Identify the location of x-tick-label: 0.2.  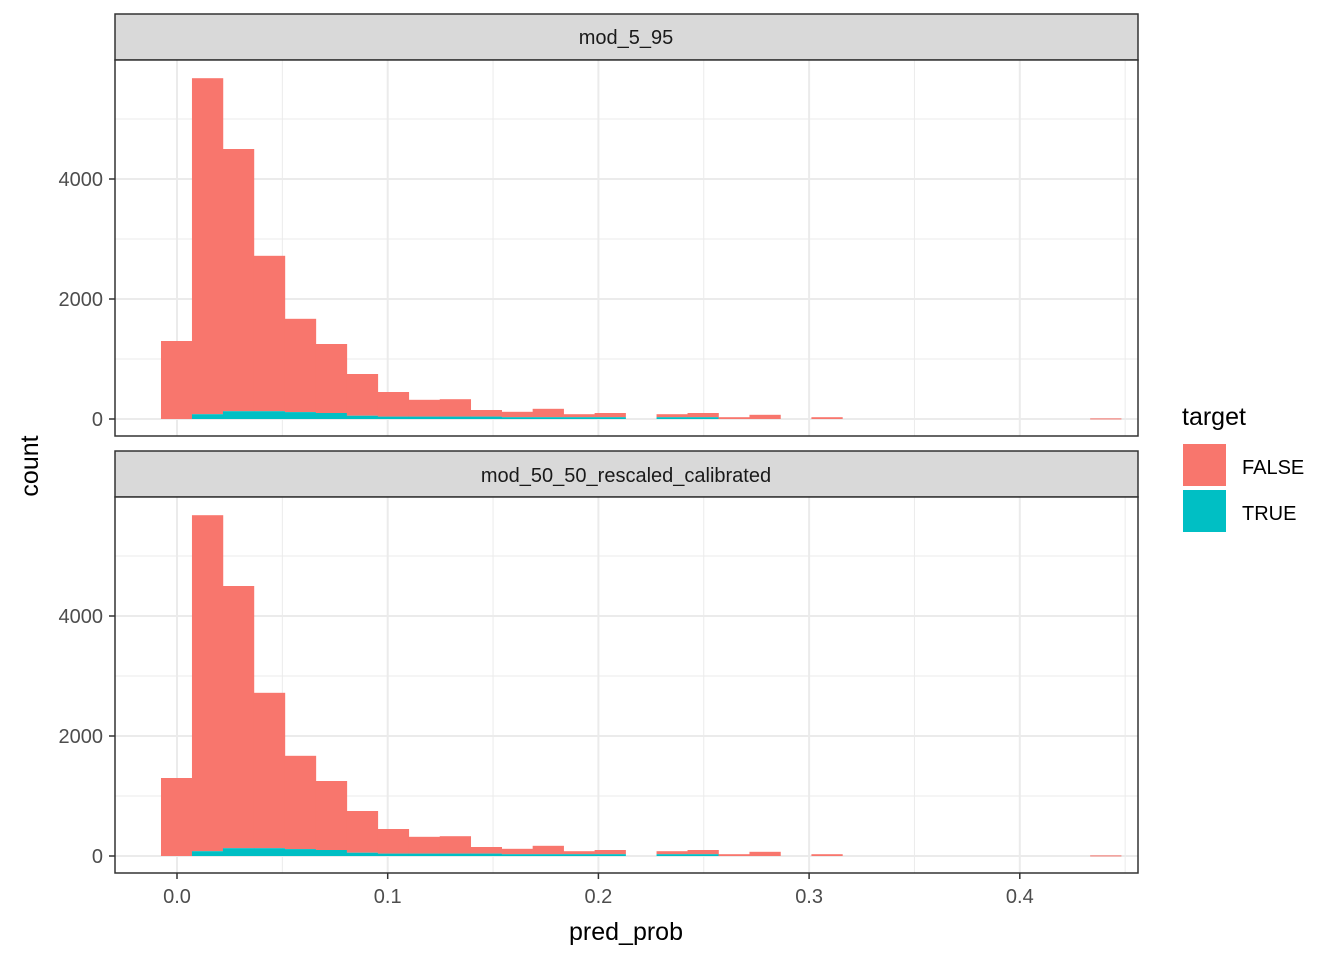
(598, 897).